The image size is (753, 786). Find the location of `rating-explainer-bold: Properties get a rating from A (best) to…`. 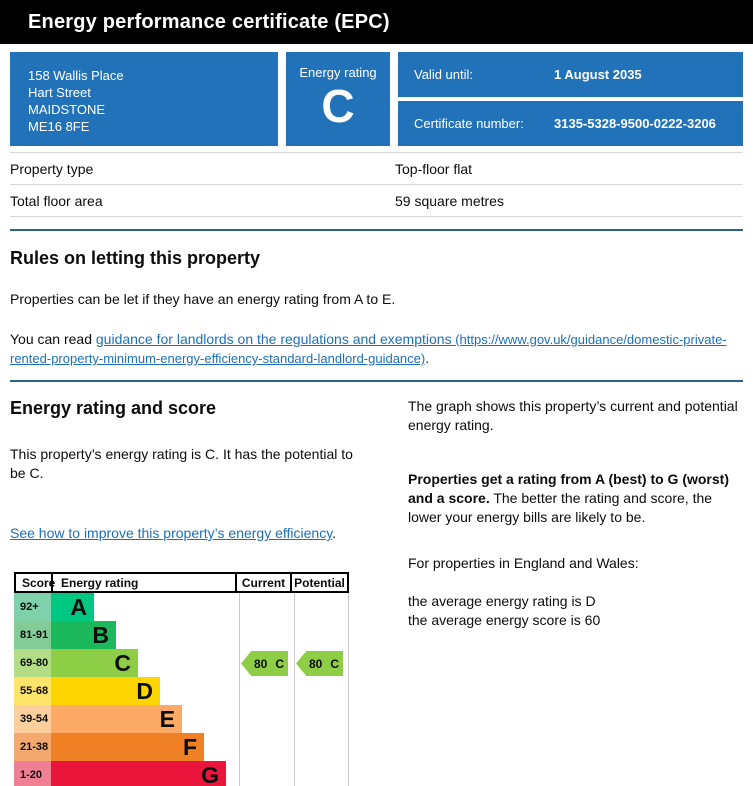

rating-explainer-bold: Properties get a rating from A (best) to… is located at coordinates (568, 488).